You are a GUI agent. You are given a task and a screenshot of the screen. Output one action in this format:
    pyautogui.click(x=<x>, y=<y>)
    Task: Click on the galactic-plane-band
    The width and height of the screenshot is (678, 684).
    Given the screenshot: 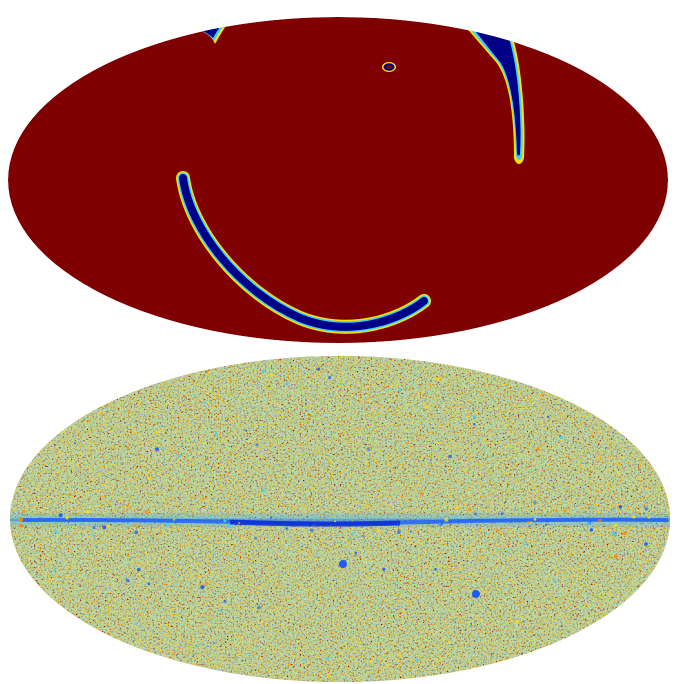 What is the action you would take?
    pyautogui.click(x=340, y=520)
    